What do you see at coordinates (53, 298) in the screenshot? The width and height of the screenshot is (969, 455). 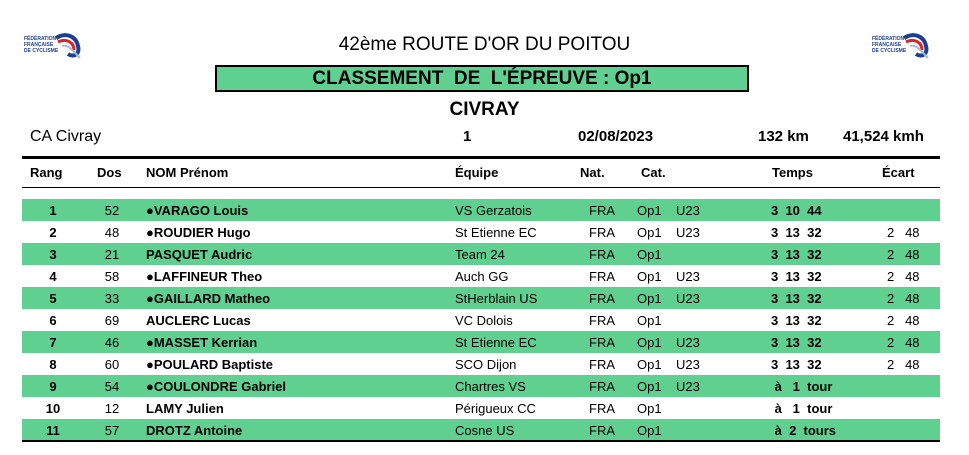 I see `cell-rank: 5` at bounding box center [53, 298].